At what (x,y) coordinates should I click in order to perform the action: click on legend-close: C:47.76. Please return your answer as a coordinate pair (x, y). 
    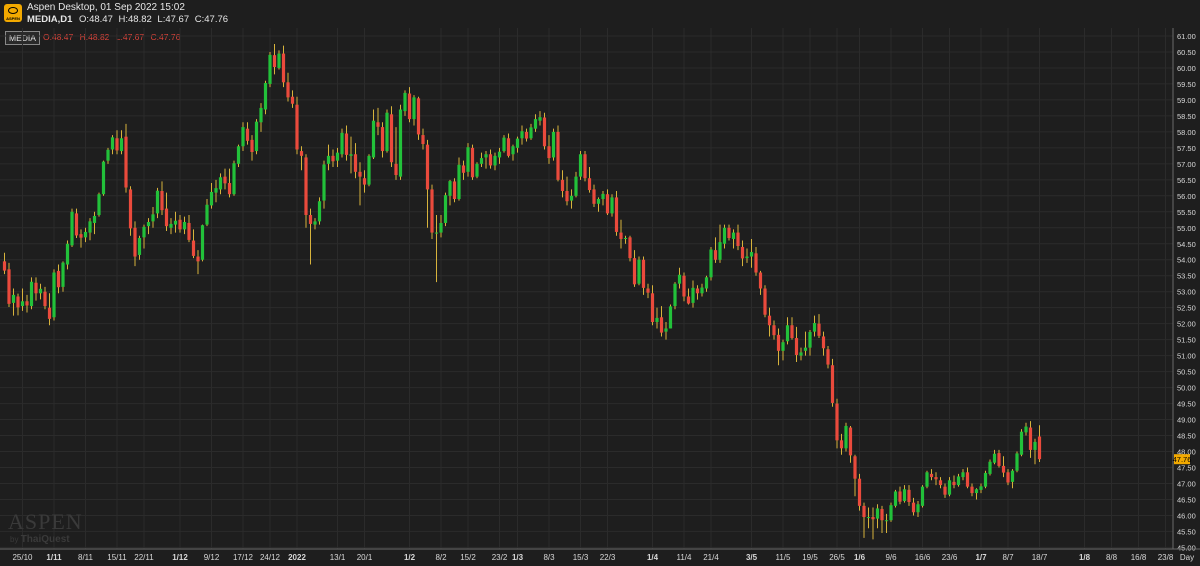
    Looking at the image, I should click on (165, 37).